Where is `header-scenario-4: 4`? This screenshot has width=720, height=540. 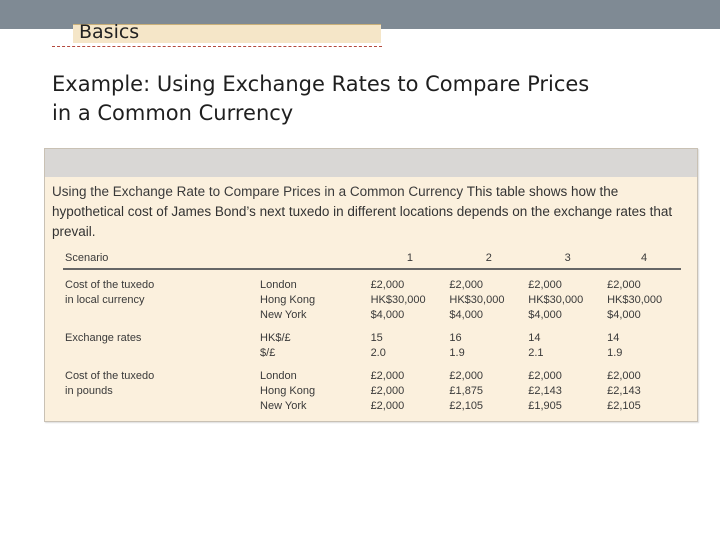
header-scenario-4: 4 is located at coordinates (644, 260).